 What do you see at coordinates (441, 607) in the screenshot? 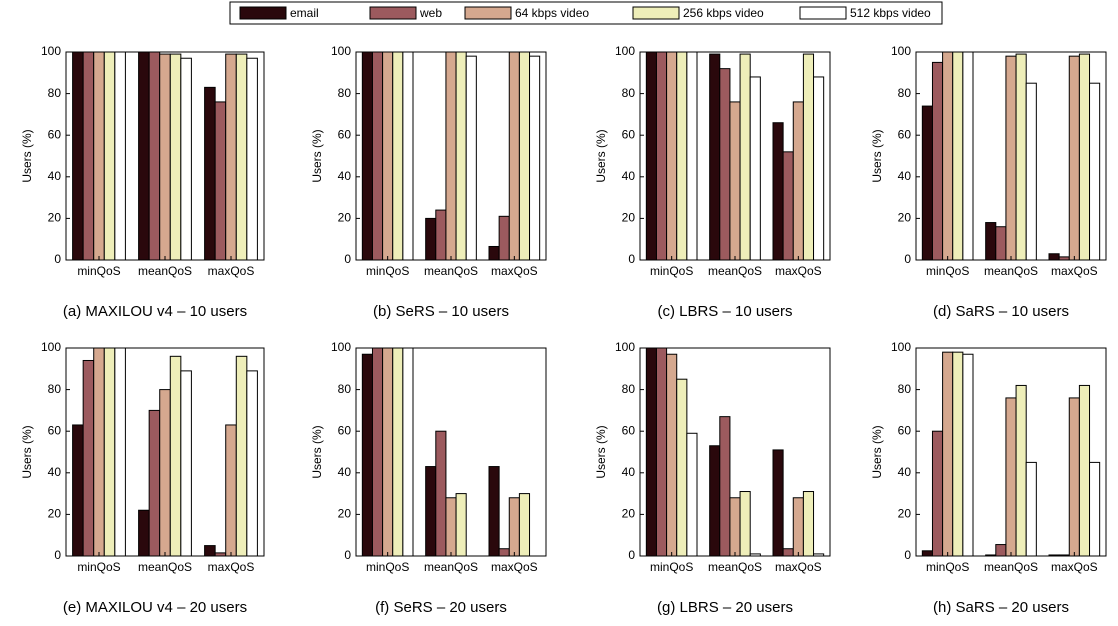
I see `caption: (f) SeRS – 20 users` at bounding box center [441, 607].